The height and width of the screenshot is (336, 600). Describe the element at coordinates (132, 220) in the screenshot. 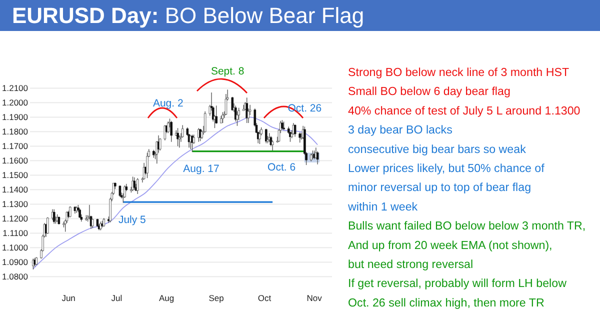

I see `annotation: July 5` at that location.